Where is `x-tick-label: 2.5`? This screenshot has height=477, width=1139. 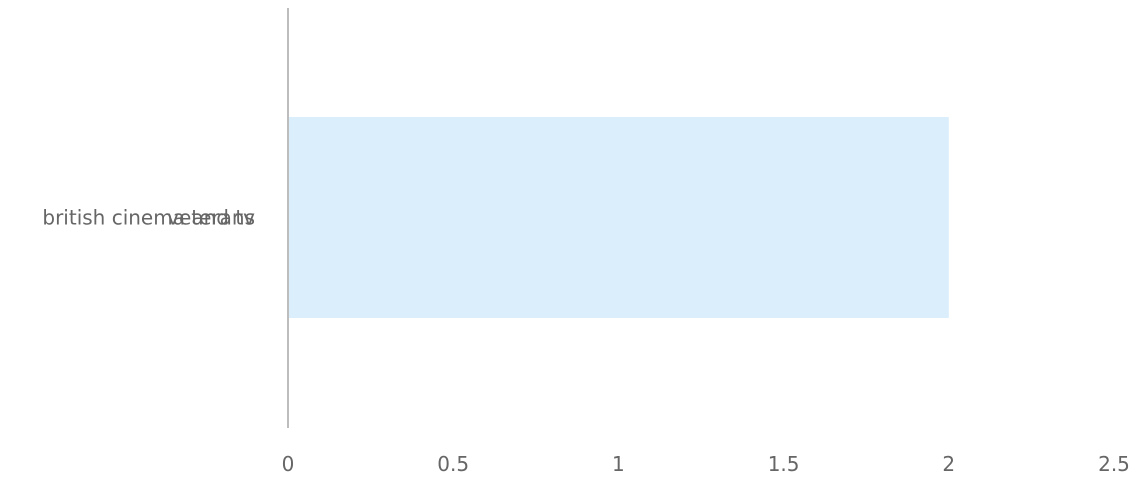 x-tick-label: 2.5 is located at coordinates (1114, 464).